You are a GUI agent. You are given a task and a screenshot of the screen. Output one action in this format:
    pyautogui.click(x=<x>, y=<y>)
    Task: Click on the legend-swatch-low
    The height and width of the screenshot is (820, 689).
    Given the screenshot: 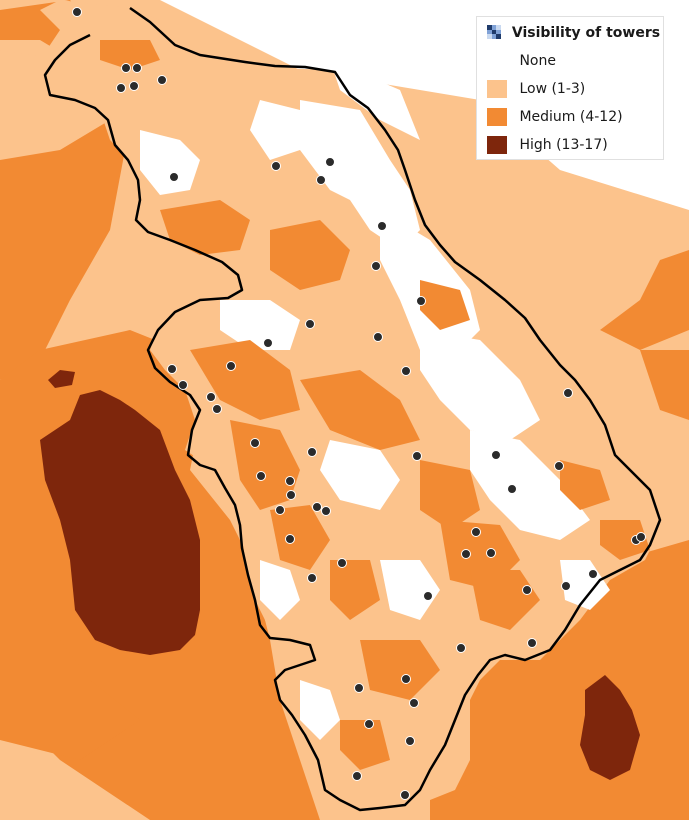 What is the action you would take?
    pyautogui.click(x=497, y=89)
    